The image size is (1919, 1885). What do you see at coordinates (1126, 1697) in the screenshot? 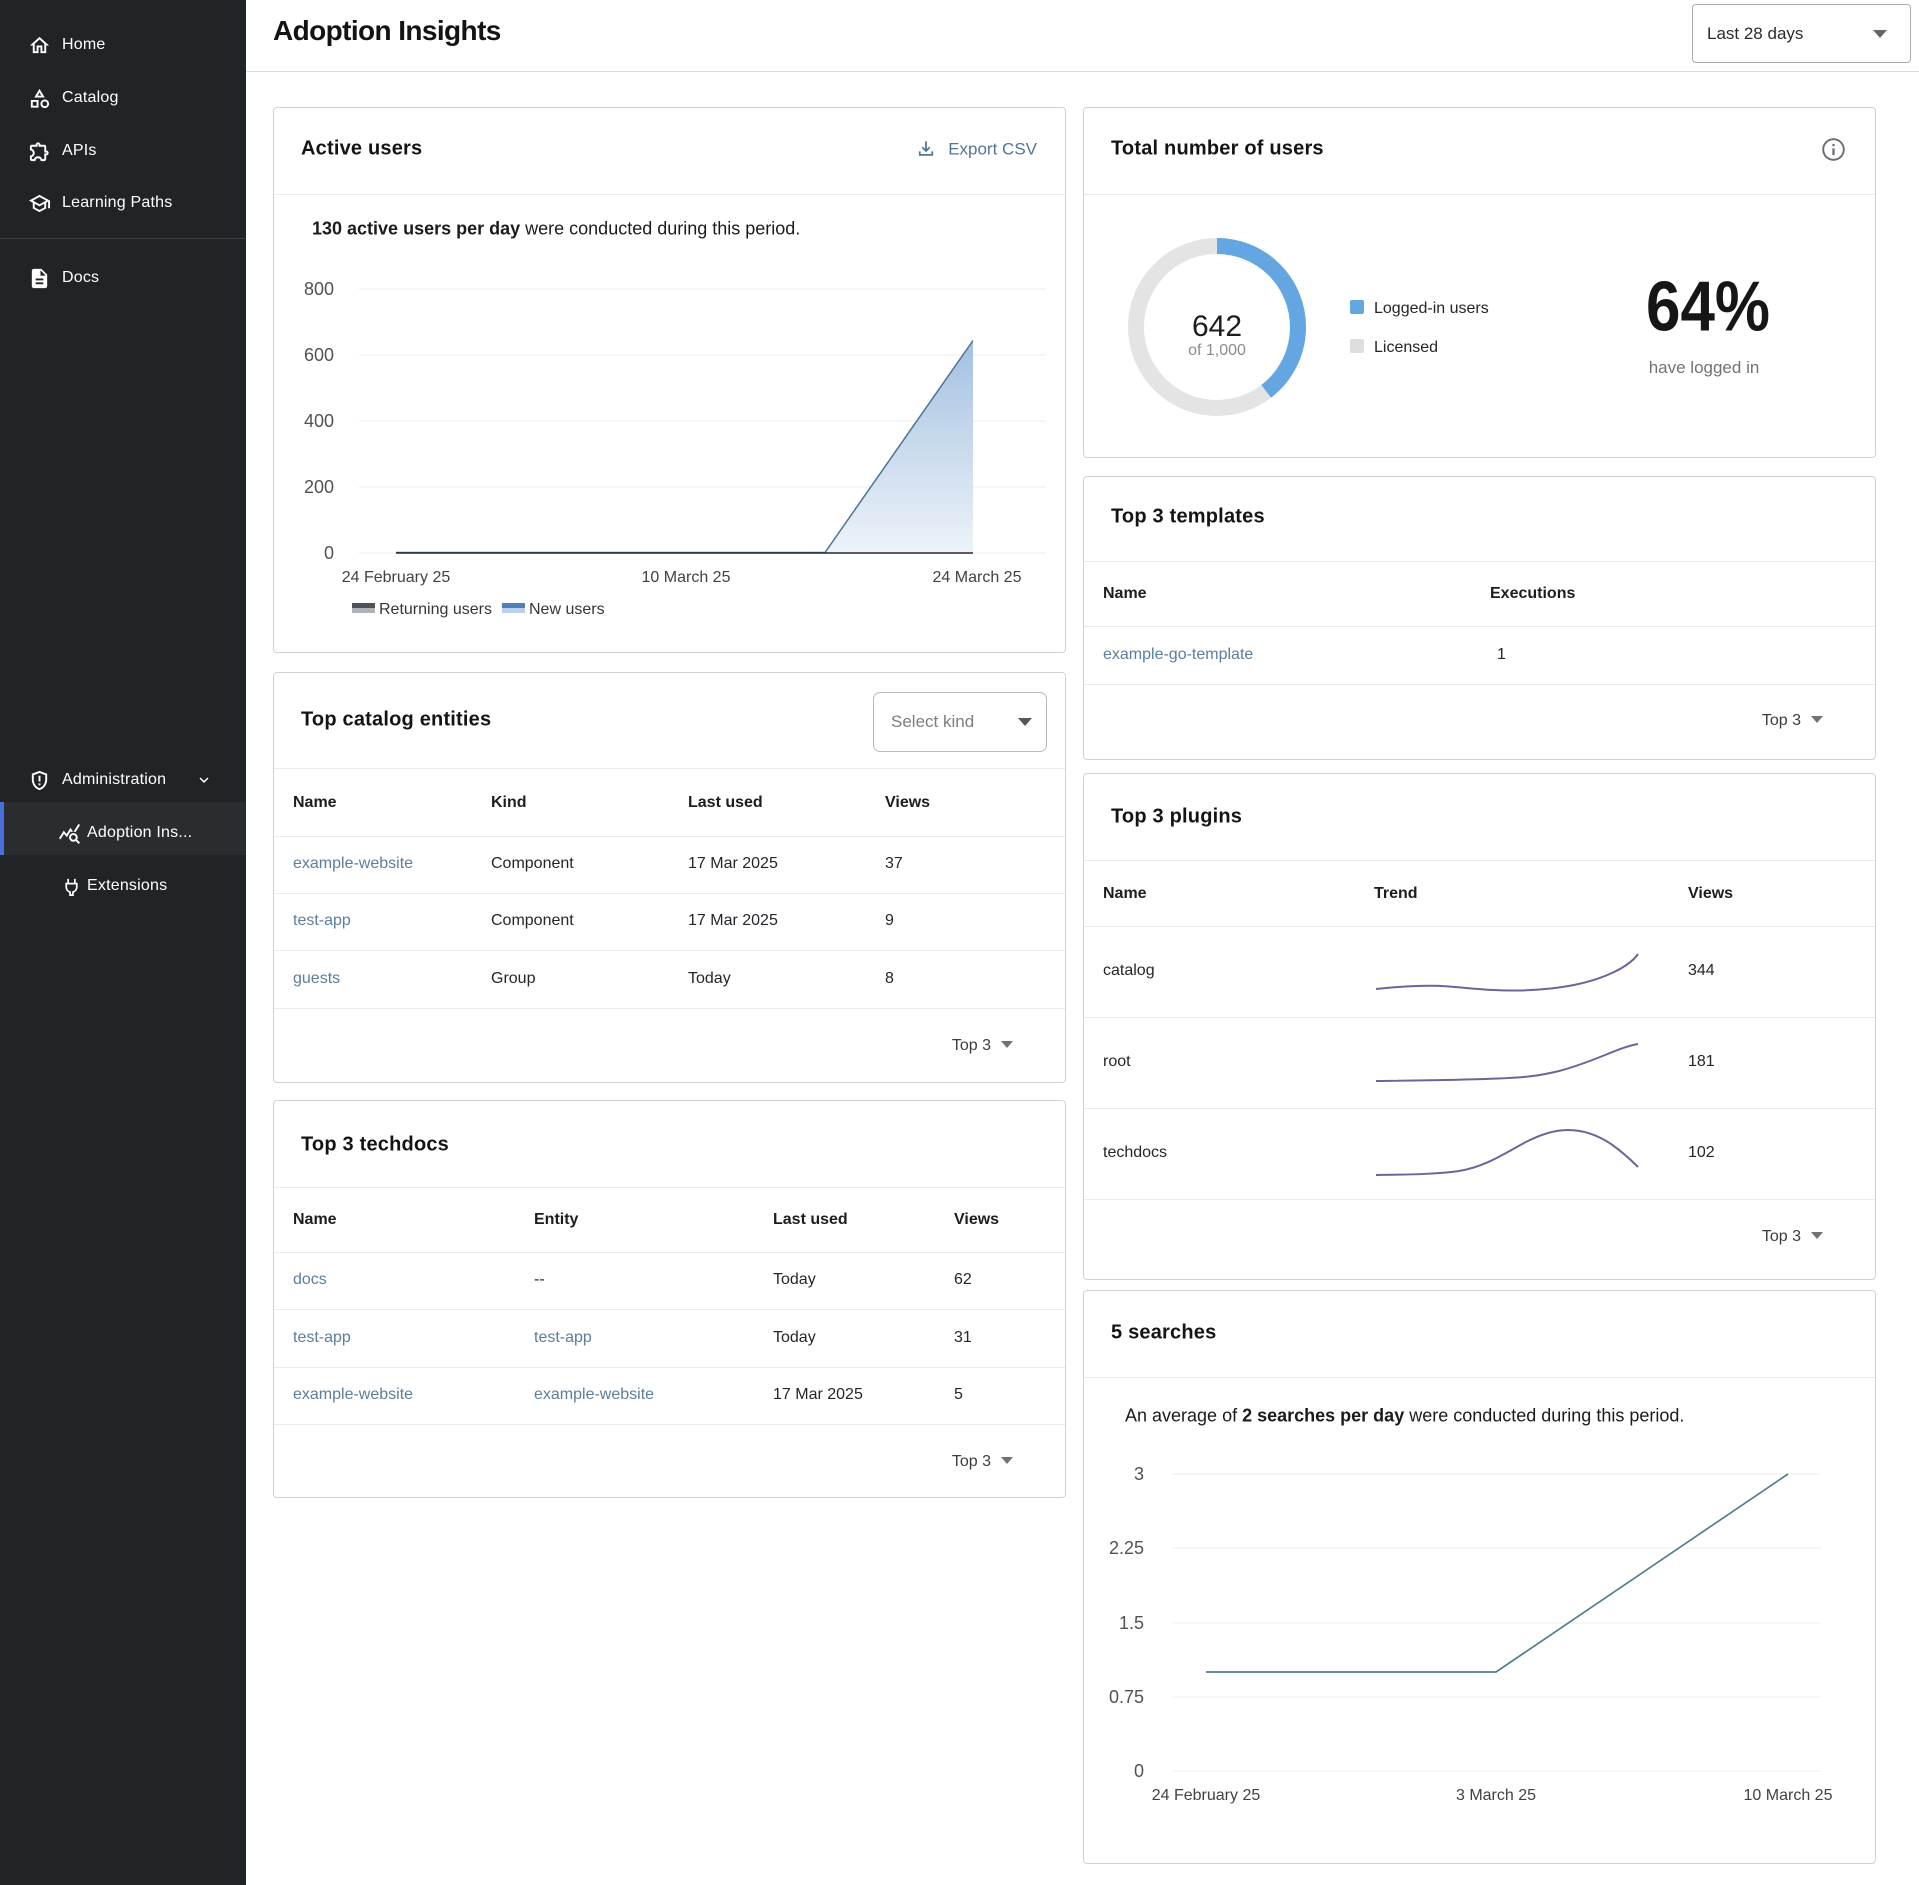
I see `svg-text: 0.75` at bounding box center [1126, 1697].